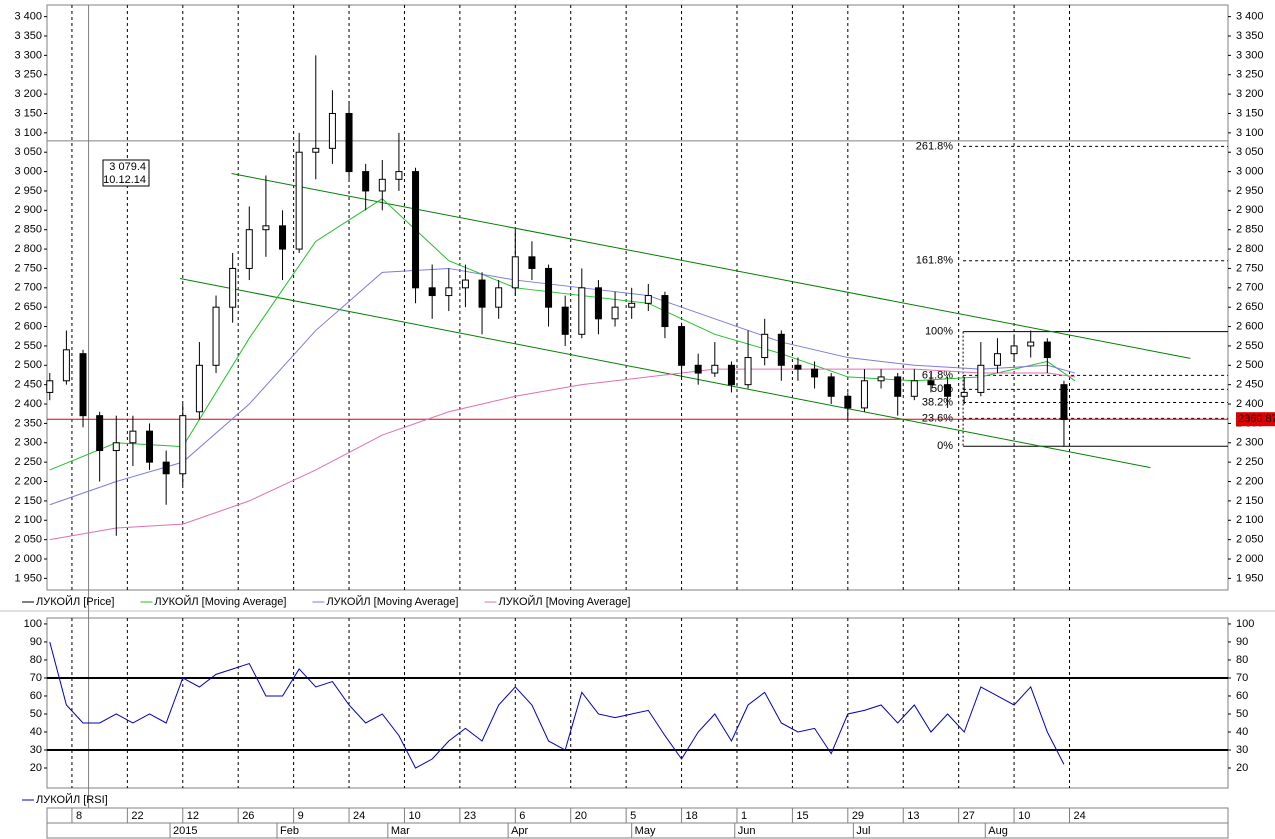 This screenshot has width=1275, height=839. Describe the element at coordinates (28, 75) in the screenshot. I see `y-tick-label: 3 250` at that location.